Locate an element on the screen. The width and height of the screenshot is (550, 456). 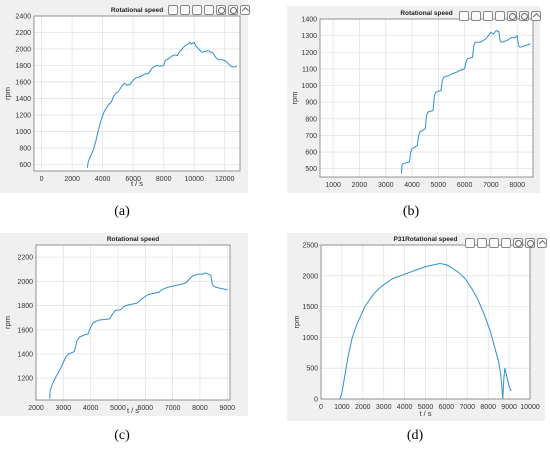
y-tick-label: 500 is located at coordinates (312, 369).